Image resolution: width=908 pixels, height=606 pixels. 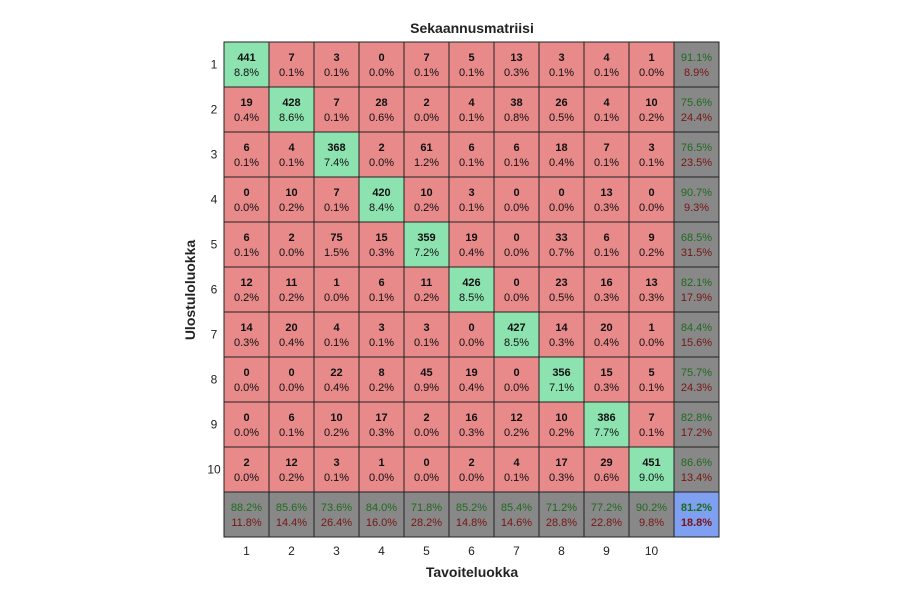 What do you see at coordinates (381, 238) in the screenshot?
I see `cell-count: 15` at bounding box center [381, 238].